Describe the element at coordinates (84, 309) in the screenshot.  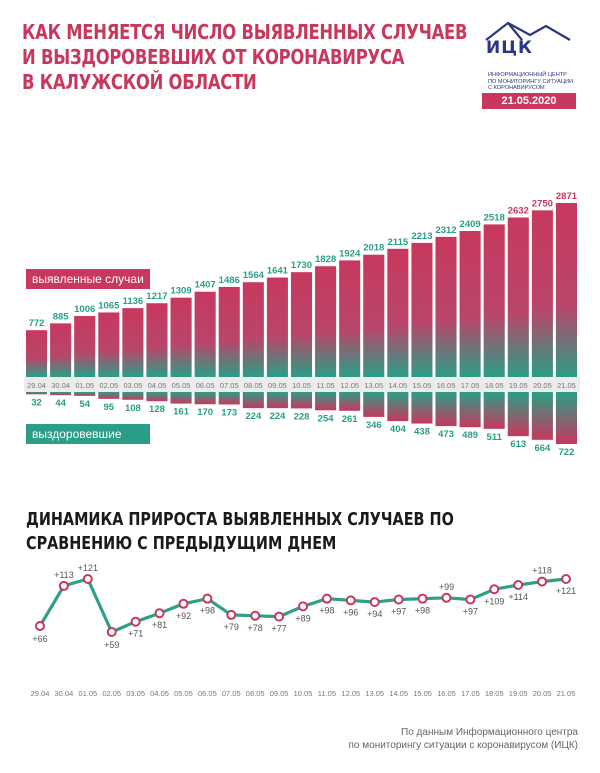
I see `cases-value-label: 1006` at that location.